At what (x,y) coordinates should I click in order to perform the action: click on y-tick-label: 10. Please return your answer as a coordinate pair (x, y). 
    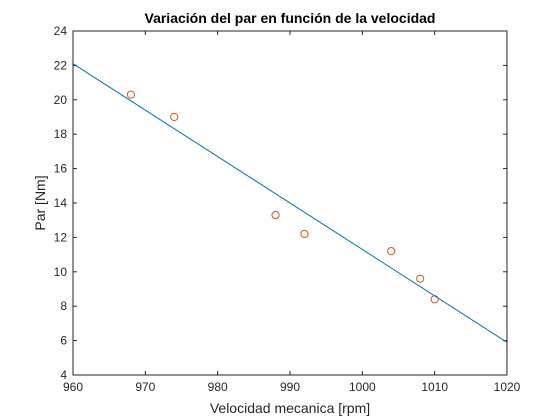
    Looking at the image, I should click on (61, 272).